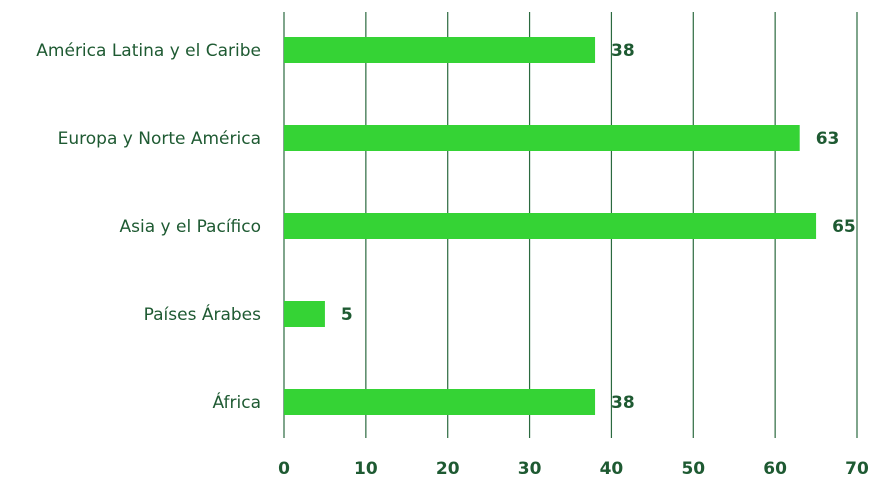 This screenshot has width=872, height=478. I want to click on x-tick-label: 30, so click(530, 468).